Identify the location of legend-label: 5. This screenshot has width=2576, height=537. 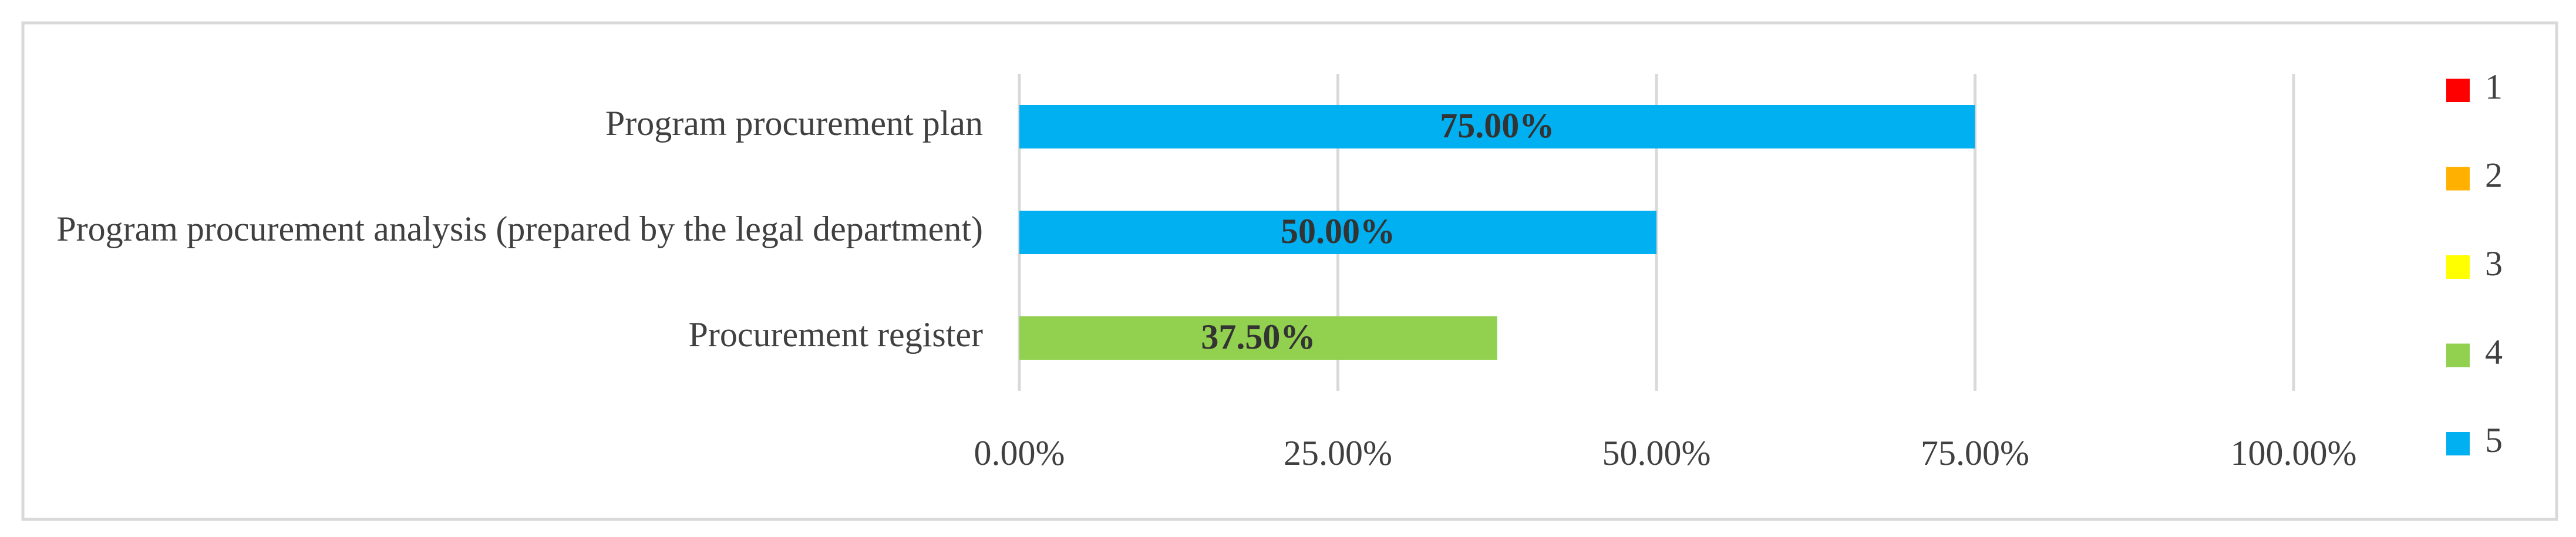
(2494, 440).